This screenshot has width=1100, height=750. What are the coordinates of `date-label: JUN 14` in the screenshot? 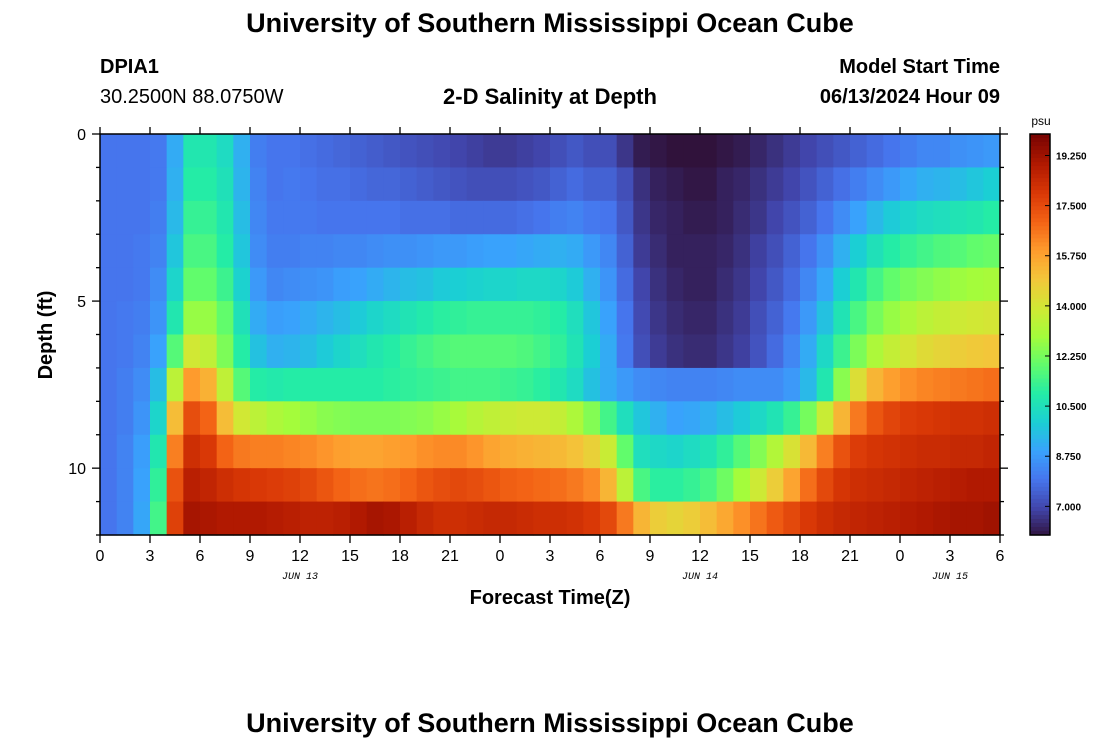 It's located at (700, 577).